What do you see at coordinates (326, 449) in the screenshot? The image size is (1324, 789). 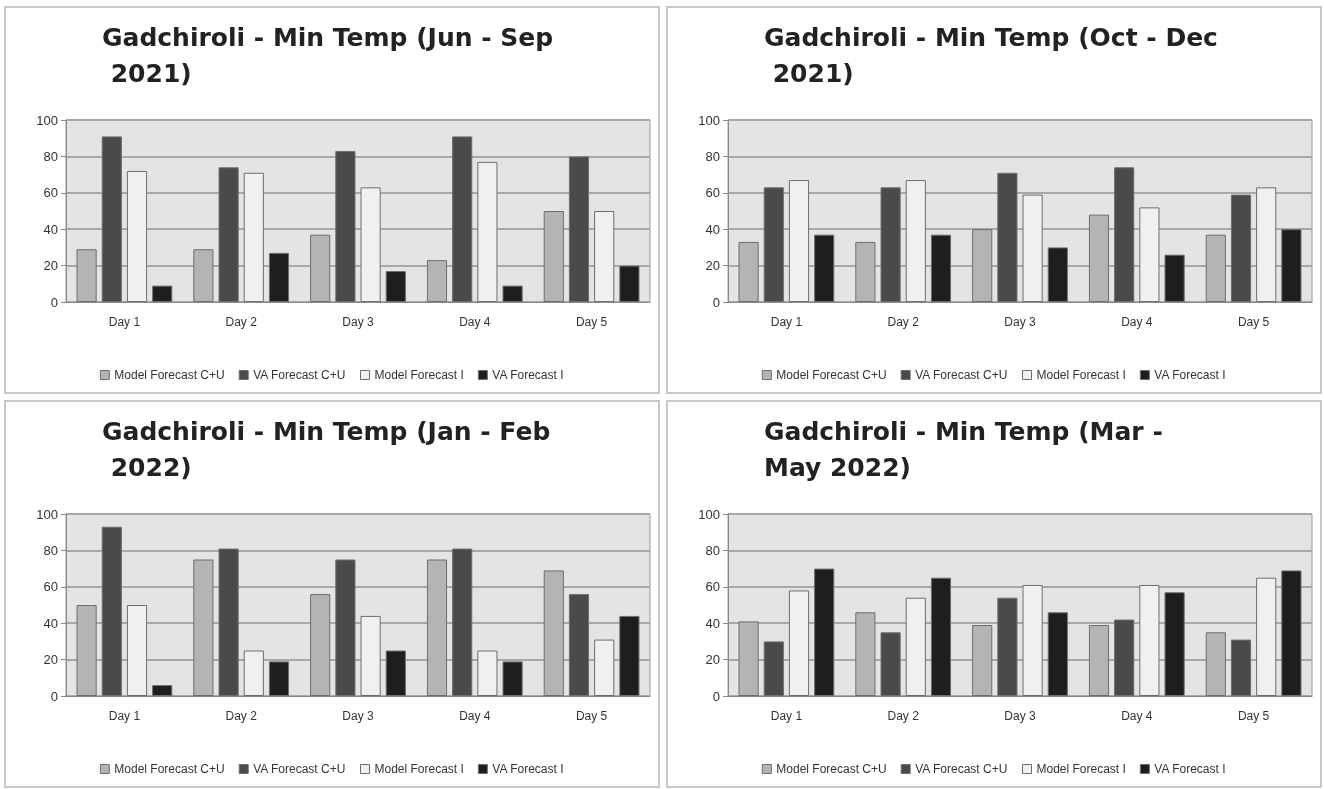 I see `chart-title: Gadchiroli - Min Temp (Jan - Feb 2022)` at bounding box center [326, 449].